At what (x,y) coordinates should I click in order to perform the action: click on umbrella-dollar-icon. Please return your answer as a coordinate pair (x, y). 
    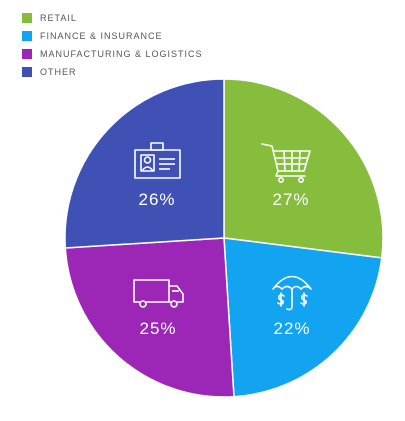
    Looking at the image, I should click on (292, 293).